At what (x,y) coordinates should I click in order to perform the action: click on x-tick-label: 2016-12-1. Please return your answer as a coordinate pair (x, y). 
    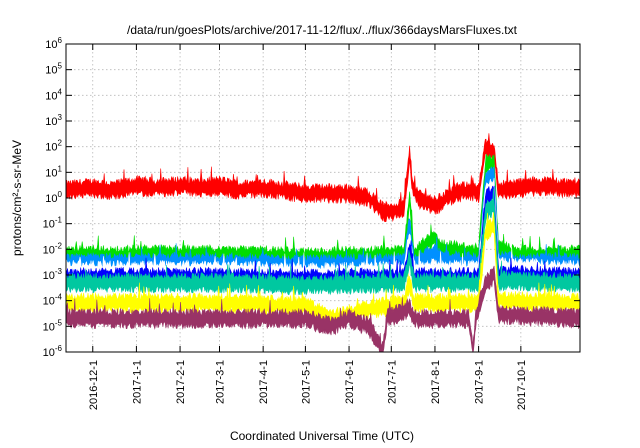
    Looking at the image, I should click on (94, 385).